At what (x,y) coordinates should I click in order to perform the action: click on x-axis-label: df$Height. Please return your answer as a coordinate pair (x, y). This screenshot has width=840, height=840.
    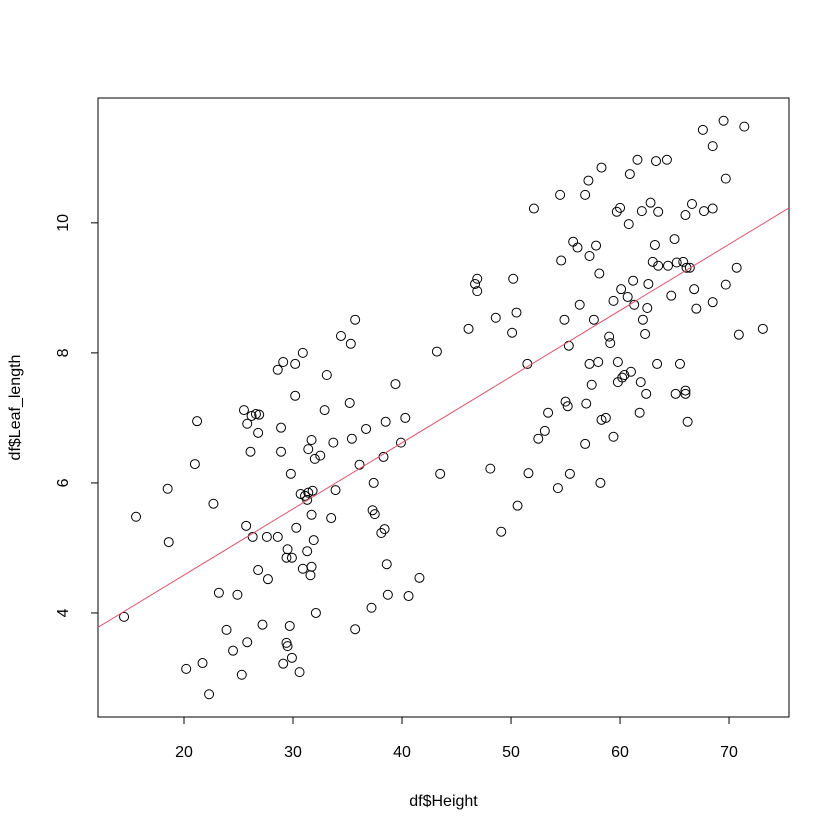
    Looking at the image, I should click on (443, 801).